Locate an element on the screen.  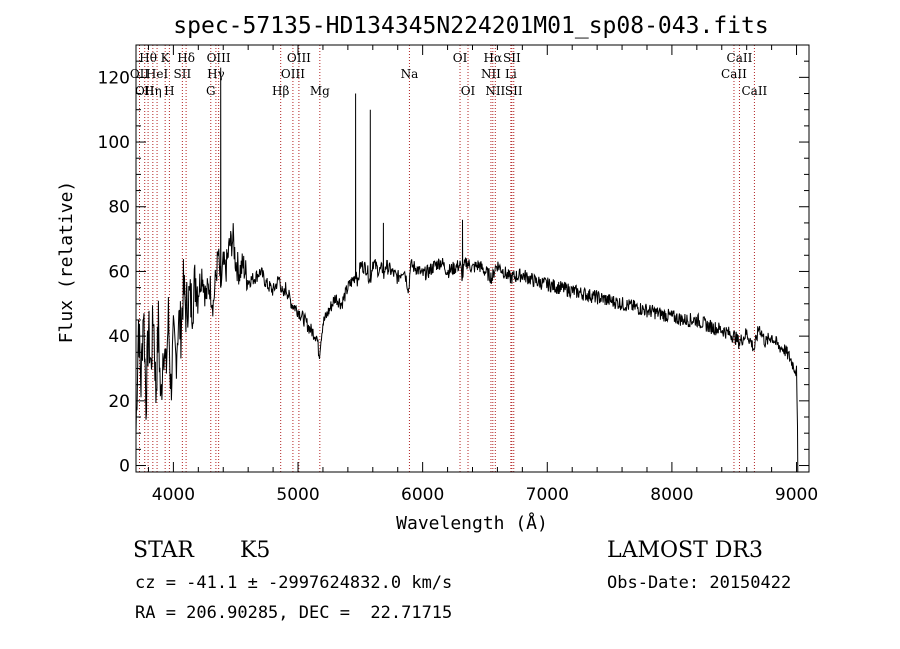
line-label-5: K is located at coordinates (166, 58).